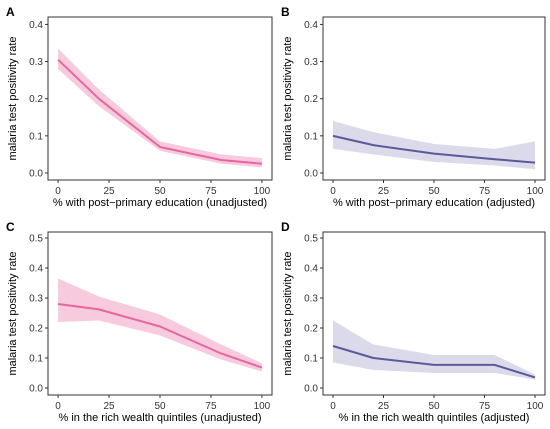 Image resolution: width=550 pixels, height=429 pixels. Describe the element at coordinates (434, 203) in the screenshot. I see `x-axis-title: % with post−primary education (adjusted)` at that location.